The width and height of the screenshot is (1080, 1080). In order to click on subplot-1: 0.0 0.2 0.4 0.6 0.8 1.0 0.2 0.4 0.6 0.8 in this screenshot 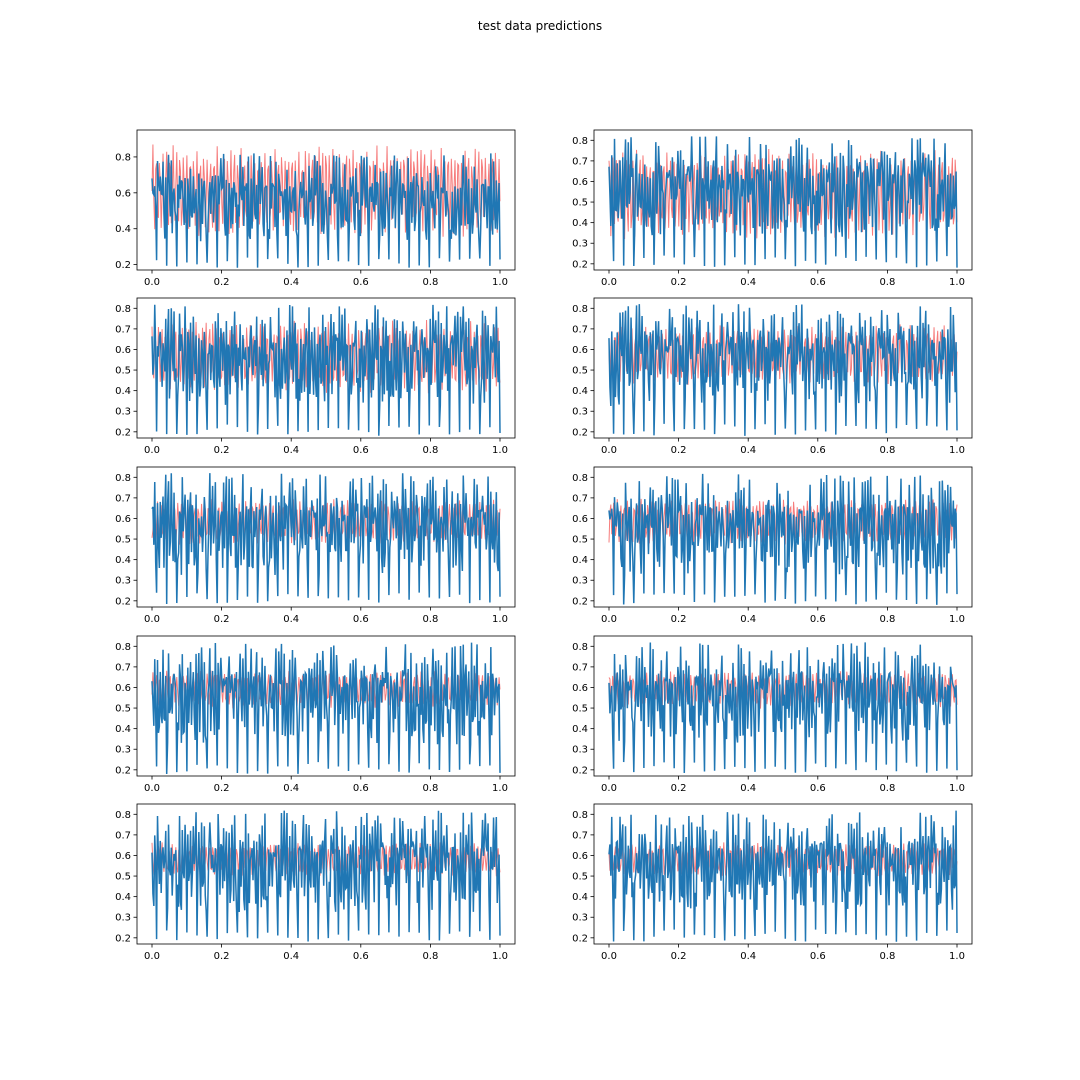, I will do `click(315, 208)`.